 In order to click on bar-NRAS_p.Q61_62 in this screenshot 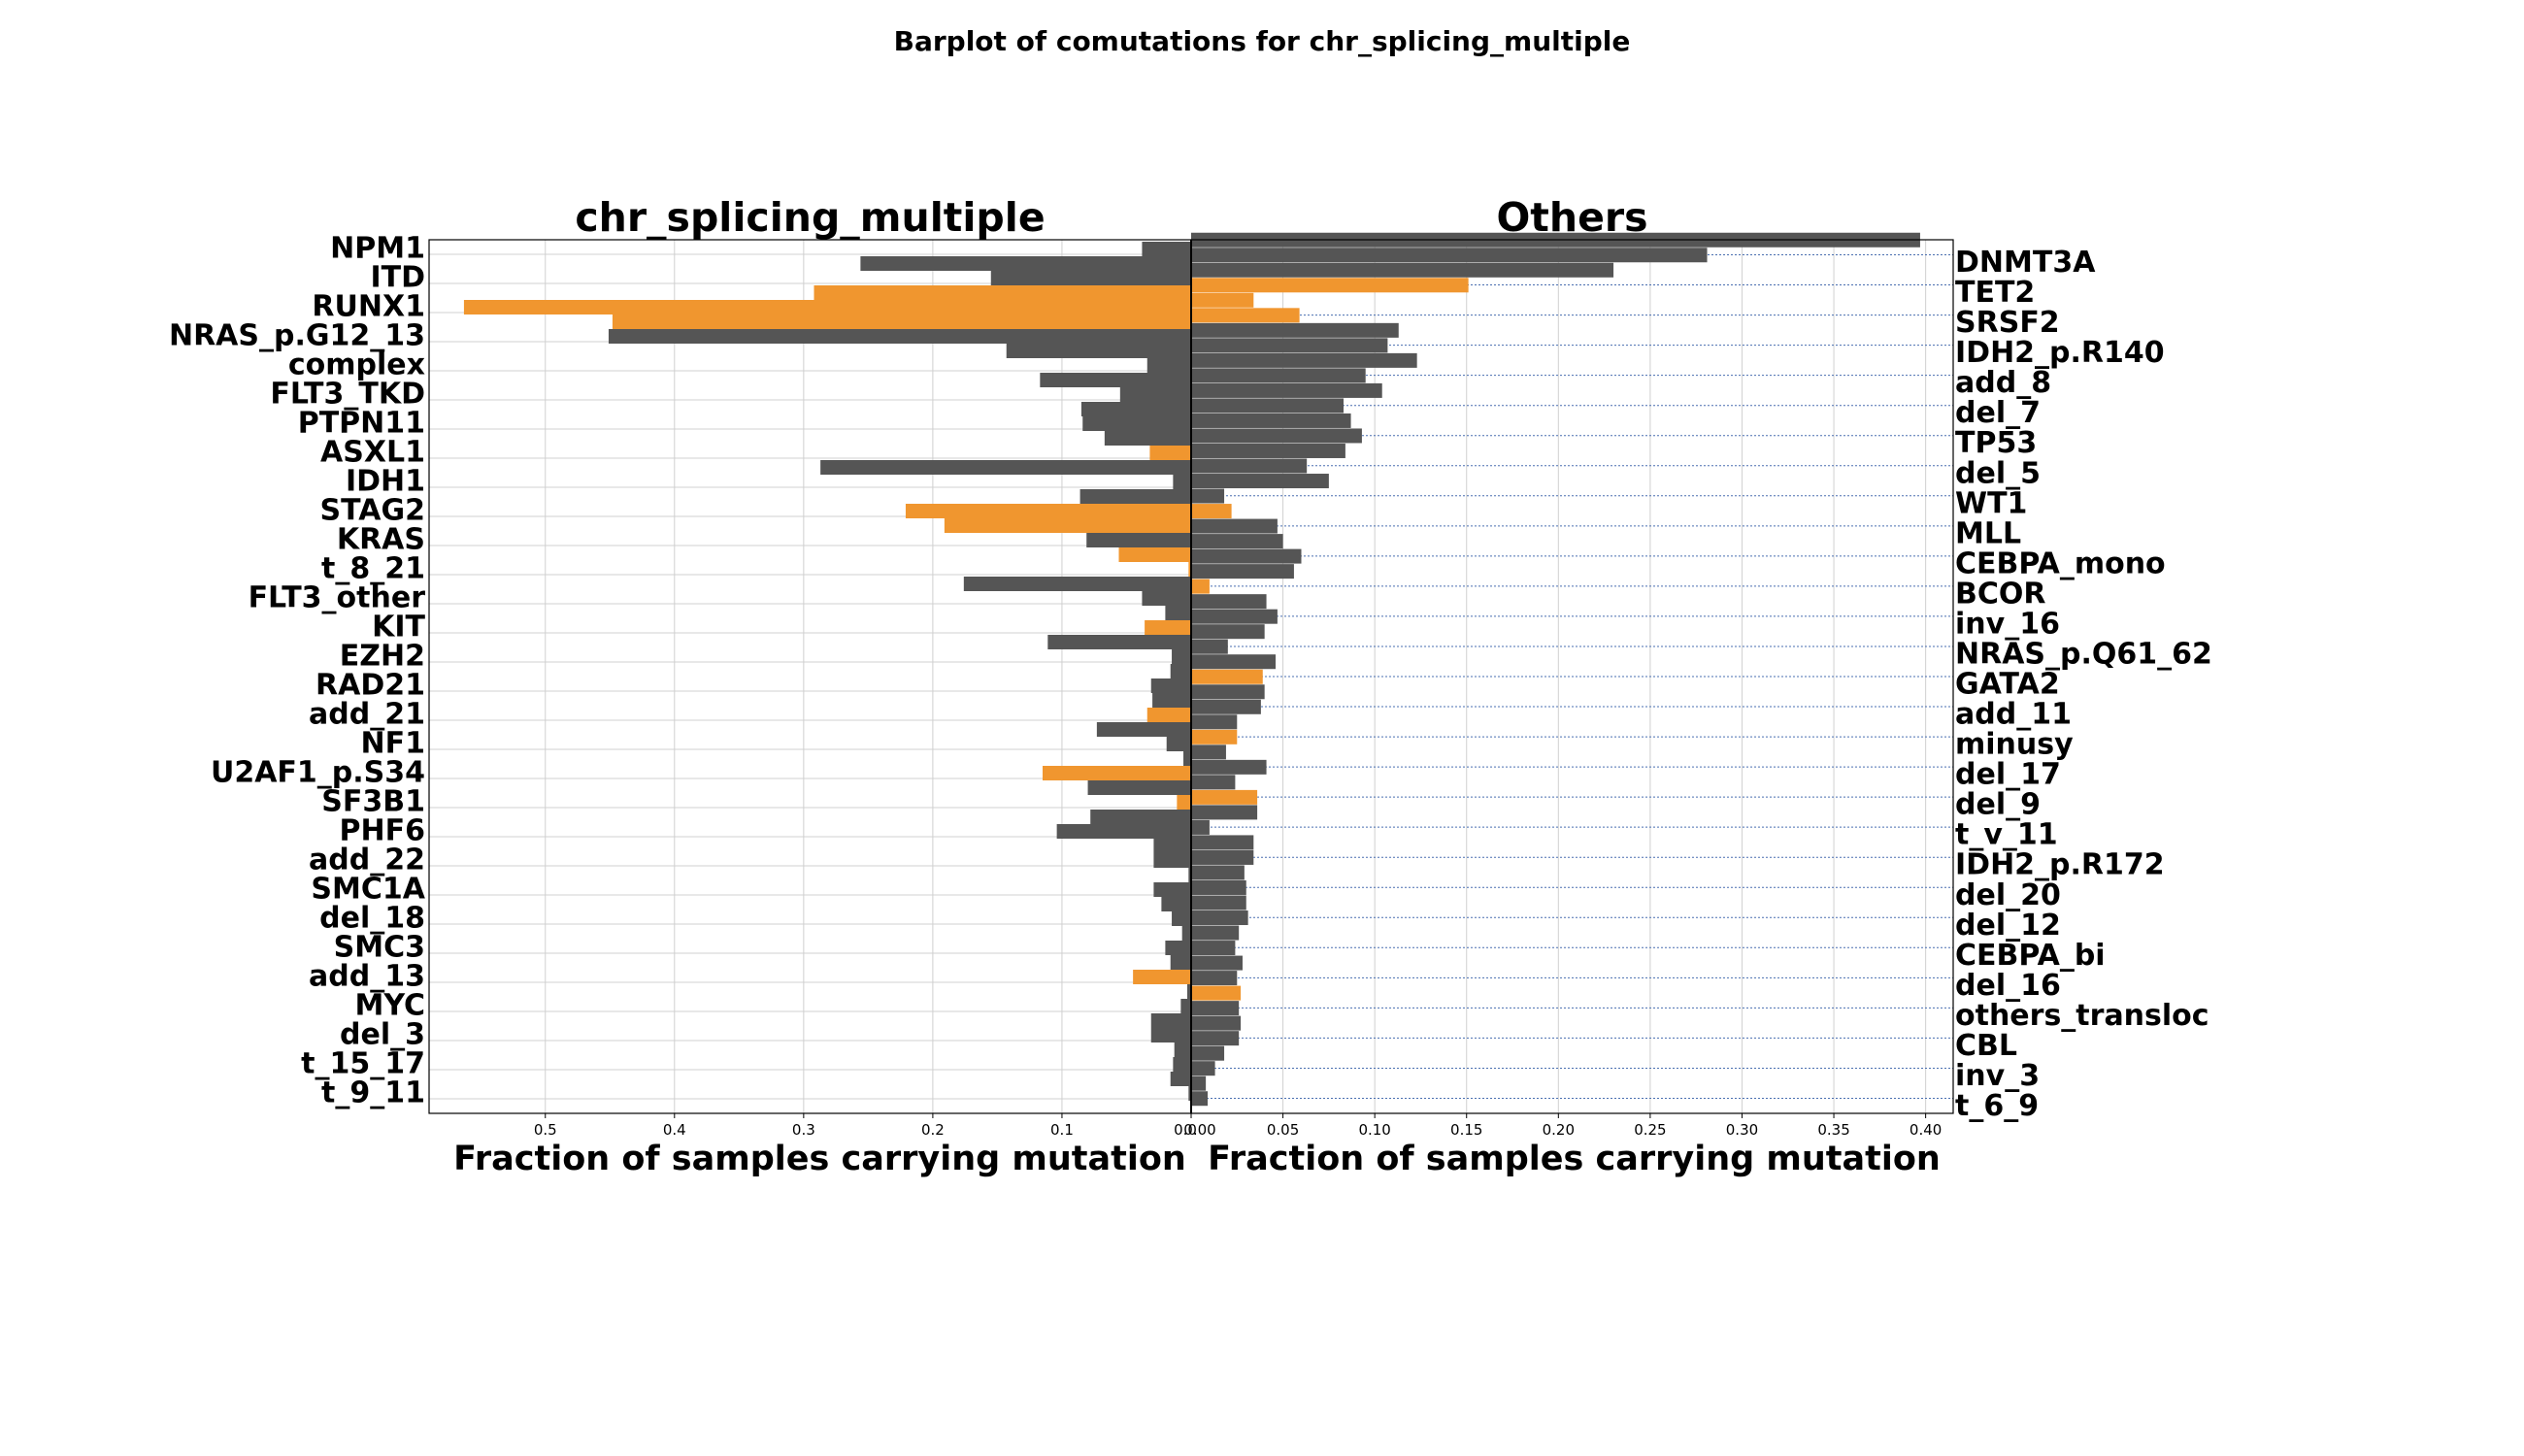, I will do `click(1228, 632)`.